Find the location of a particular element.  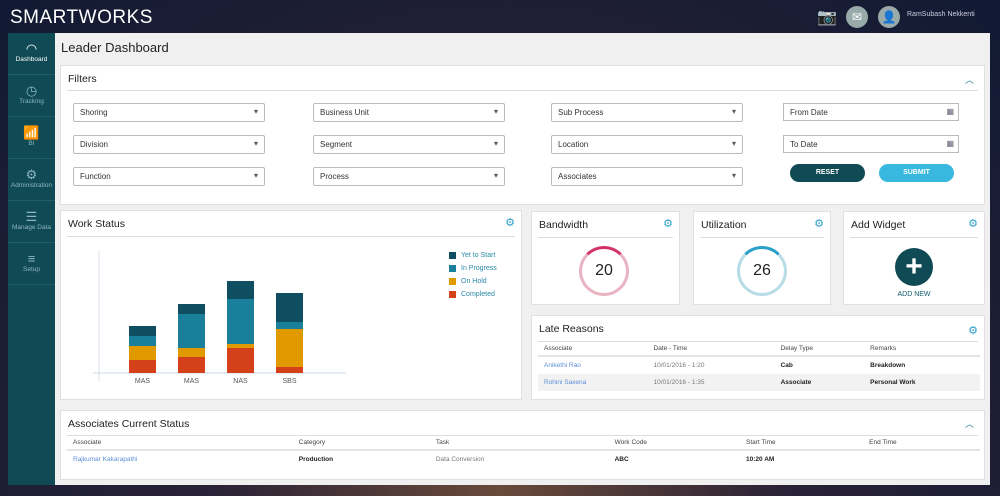

legend-item: Yet to Start is located at coordinates (473, 255).